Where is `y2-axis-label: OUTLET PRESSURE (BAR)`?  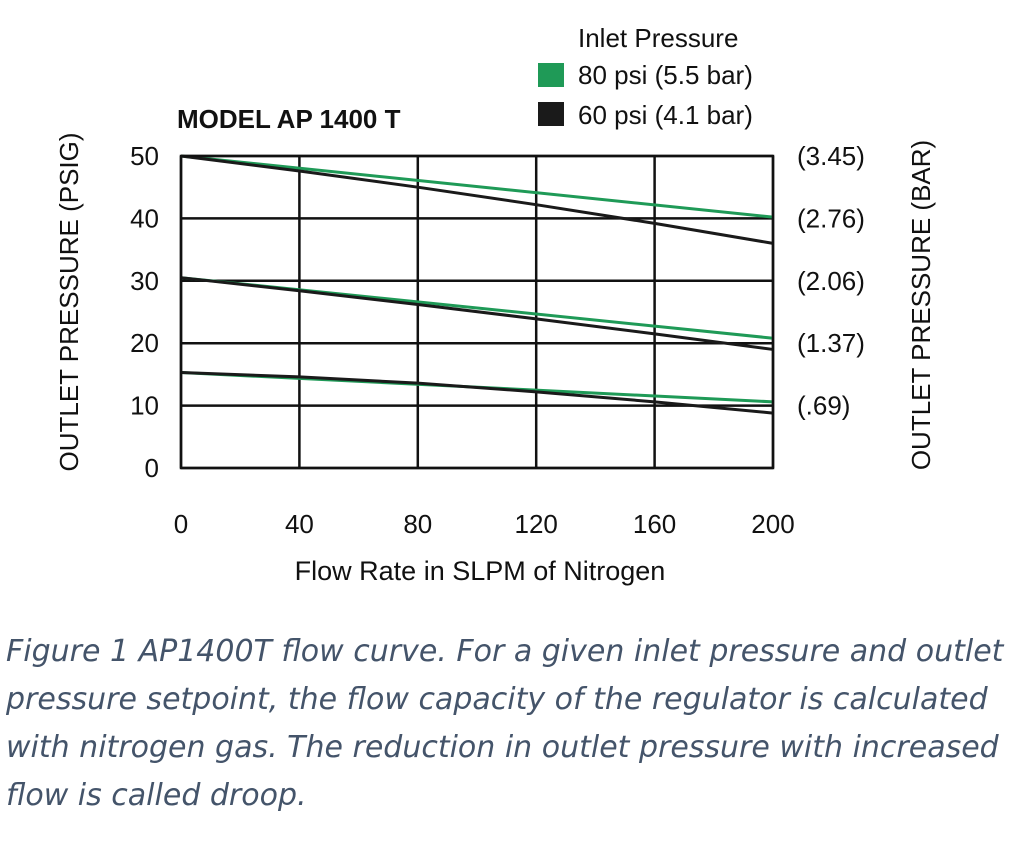
y2-axis-label: OUTLET PRESSURE (BAR) is located at coordinates (921, 305).